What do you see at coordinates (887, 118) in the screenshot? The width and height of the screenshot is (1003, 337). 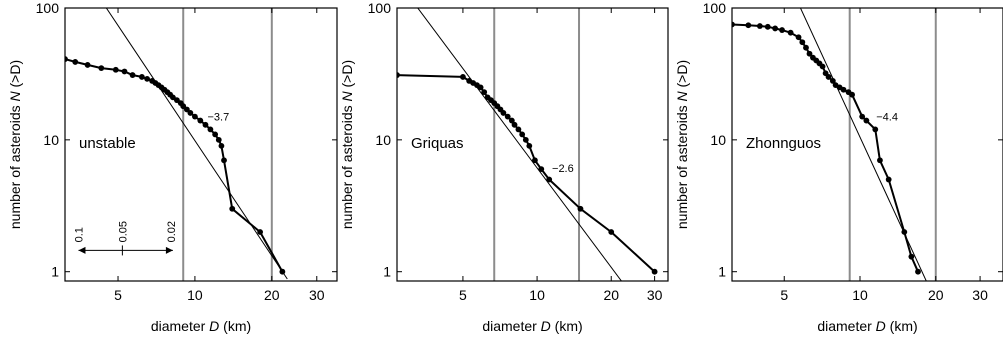 I see `slope-label: −4.4` at bounding box center [887, 118].